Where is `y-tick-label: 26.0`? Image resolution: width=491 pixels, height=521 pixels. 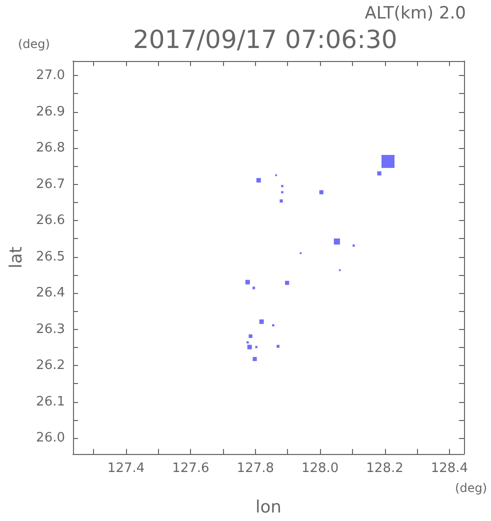 y-tick-label: 26.0 is located at coordinates (50, 438).